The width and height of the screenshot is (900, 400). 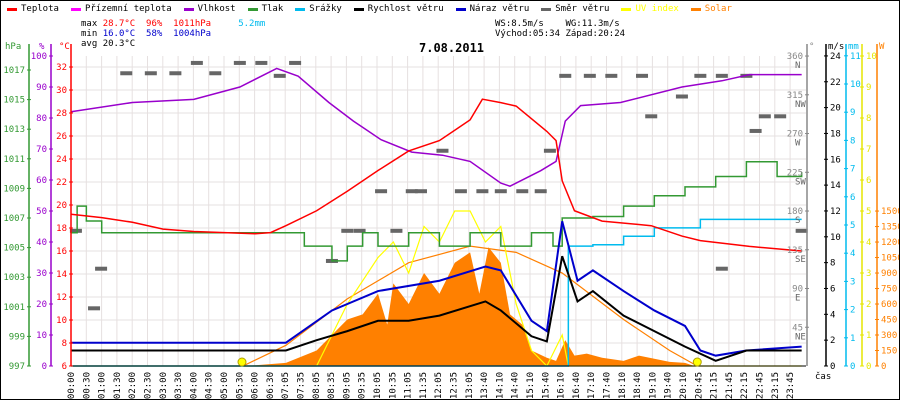 What do you see at coordinates (41, 119) in the screenshot?
I see `humidity-tick-label: 80` at bounding box center [41, 119].